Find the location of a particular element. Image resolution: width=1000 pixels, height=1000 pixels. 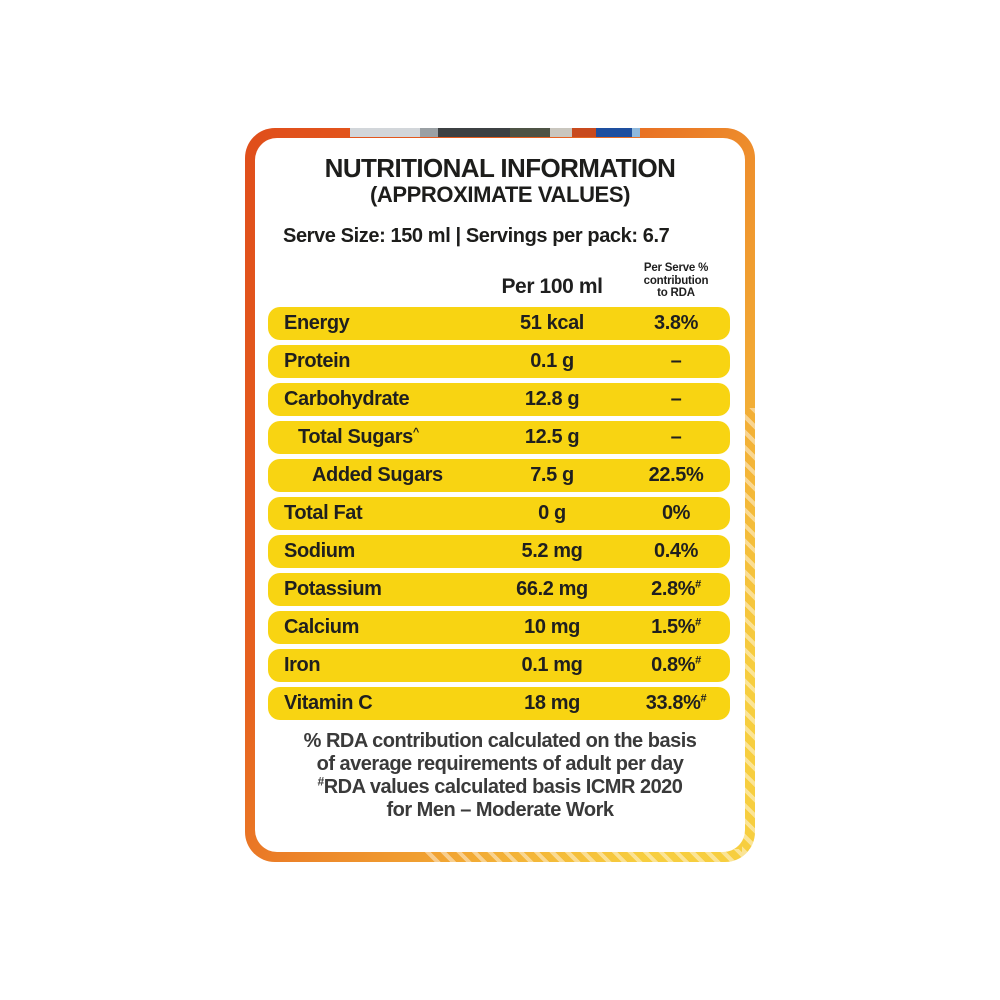

table-row: Potassium 66.2 mg 2.8%# is located at coordinates (499, 589).